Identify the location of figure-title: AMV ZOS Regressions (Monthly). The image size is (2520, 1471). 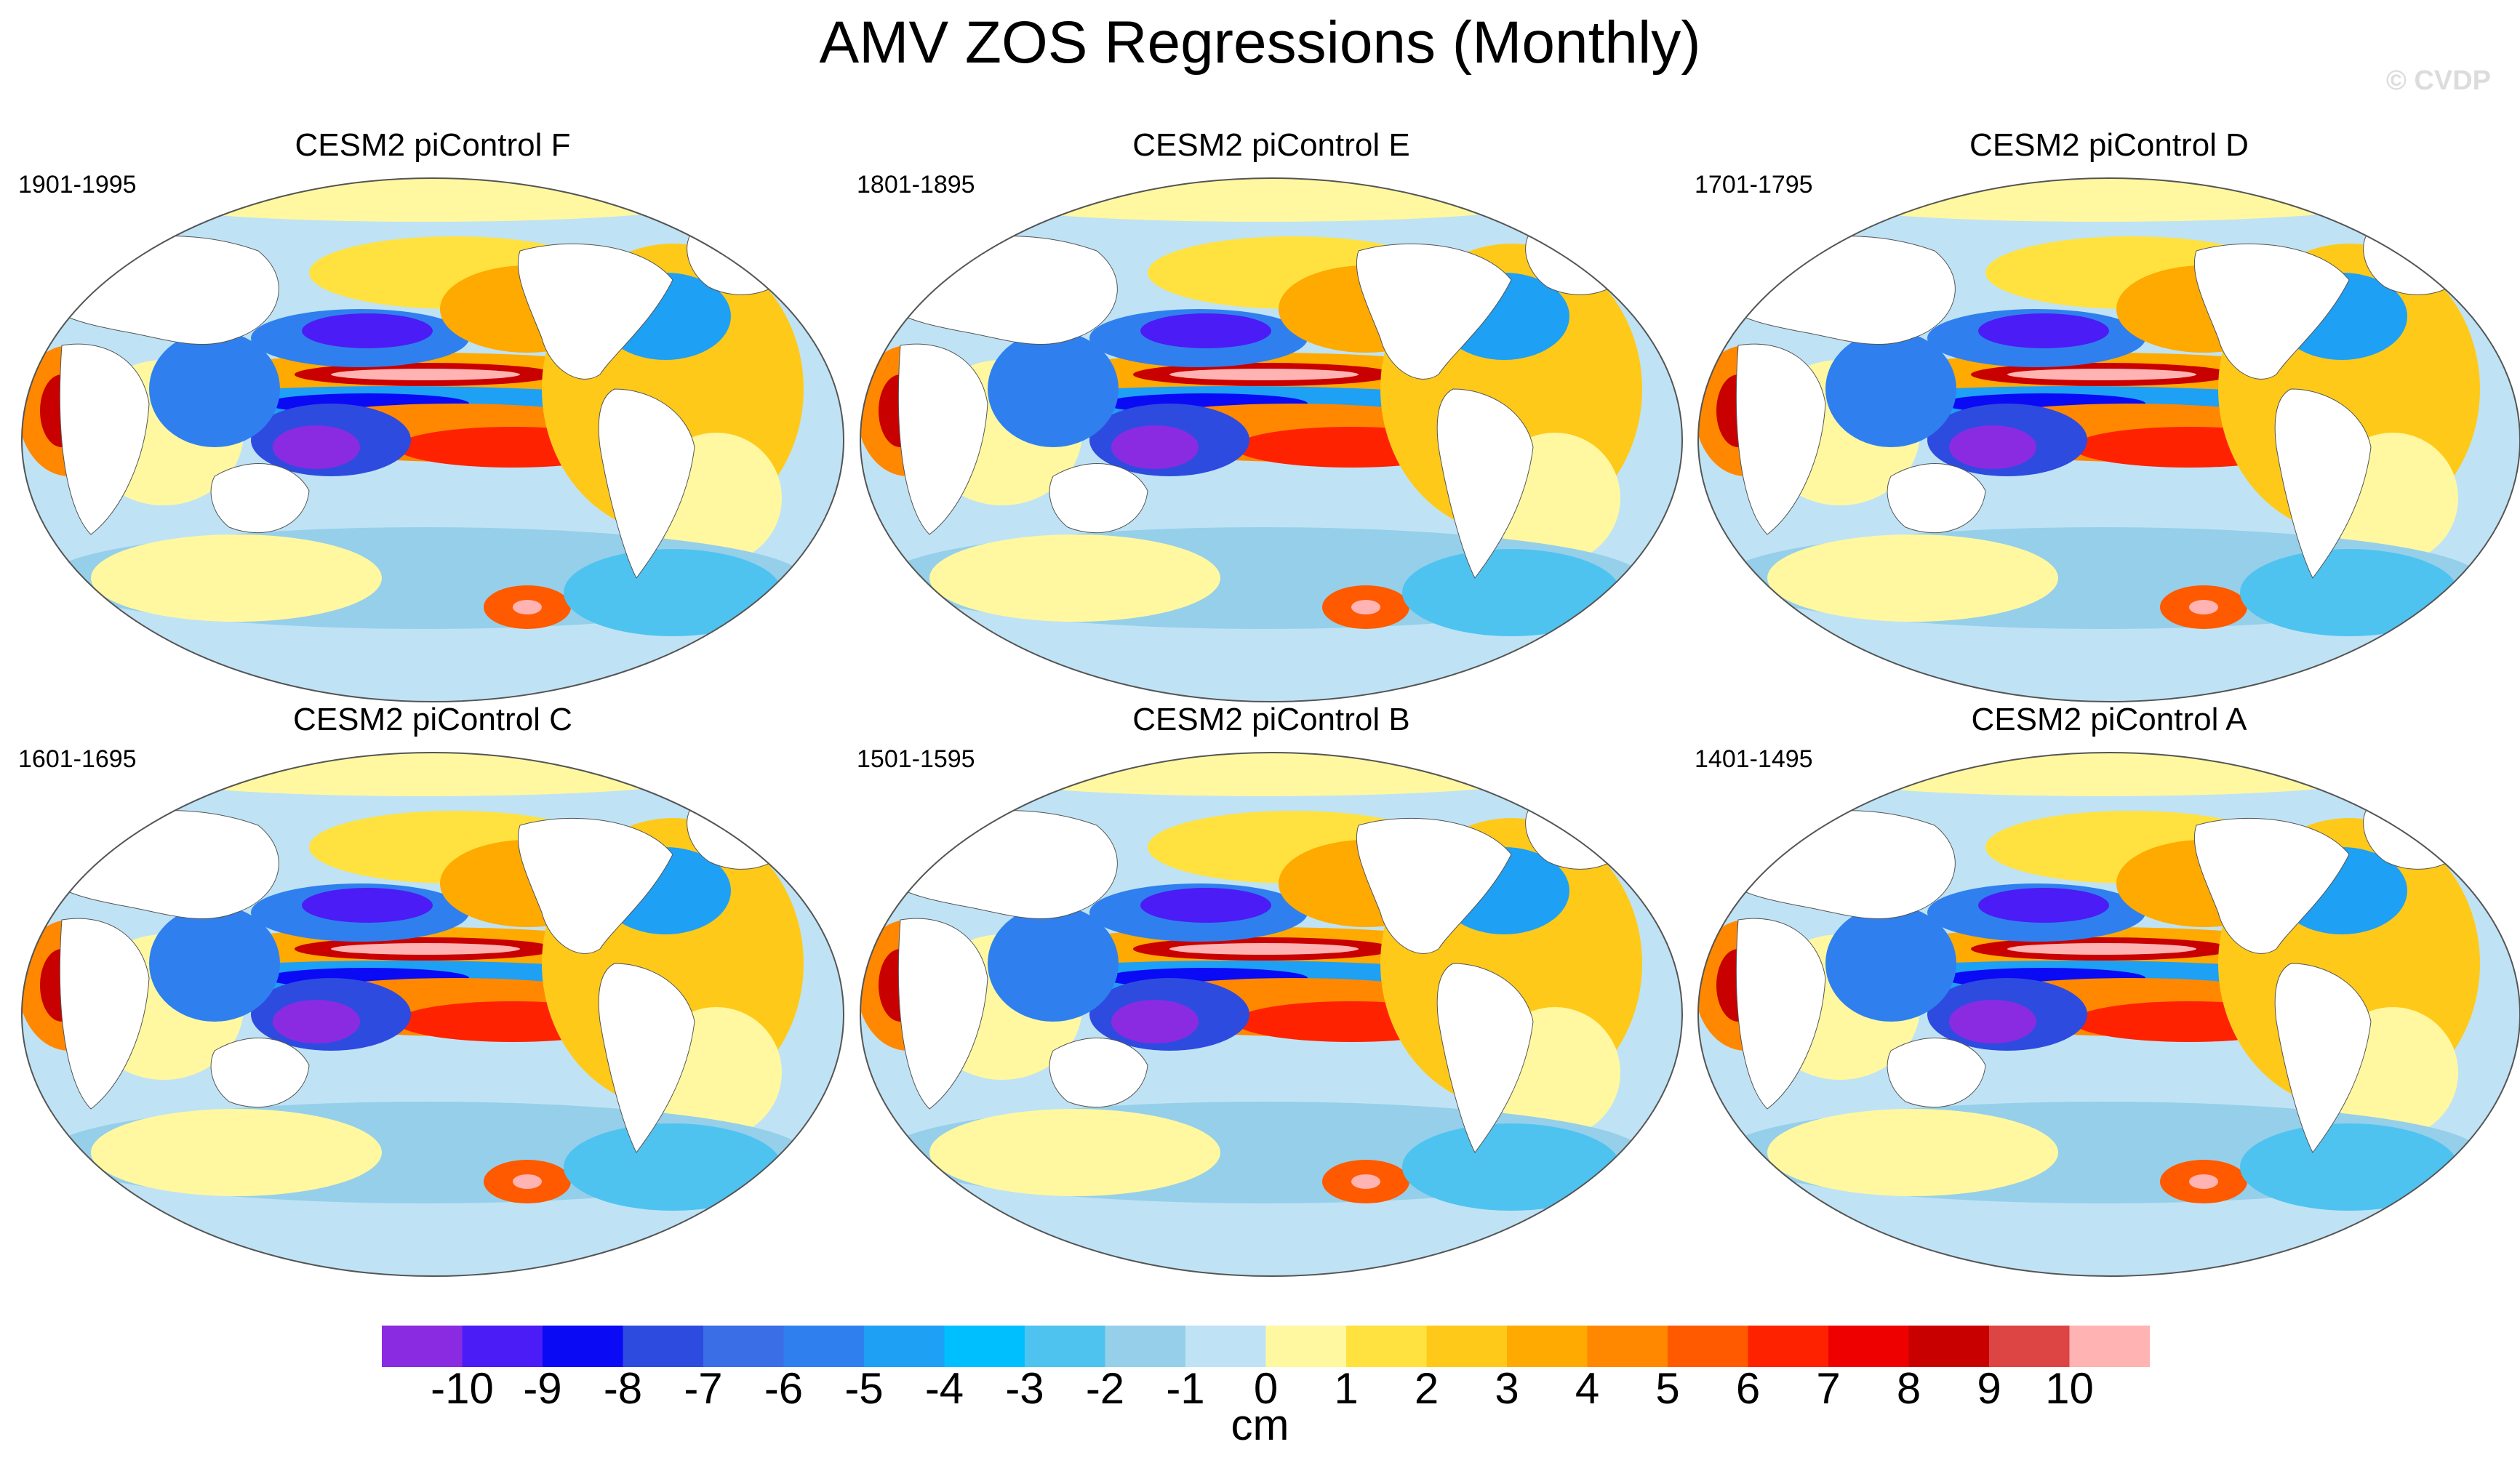
(1260, 42).